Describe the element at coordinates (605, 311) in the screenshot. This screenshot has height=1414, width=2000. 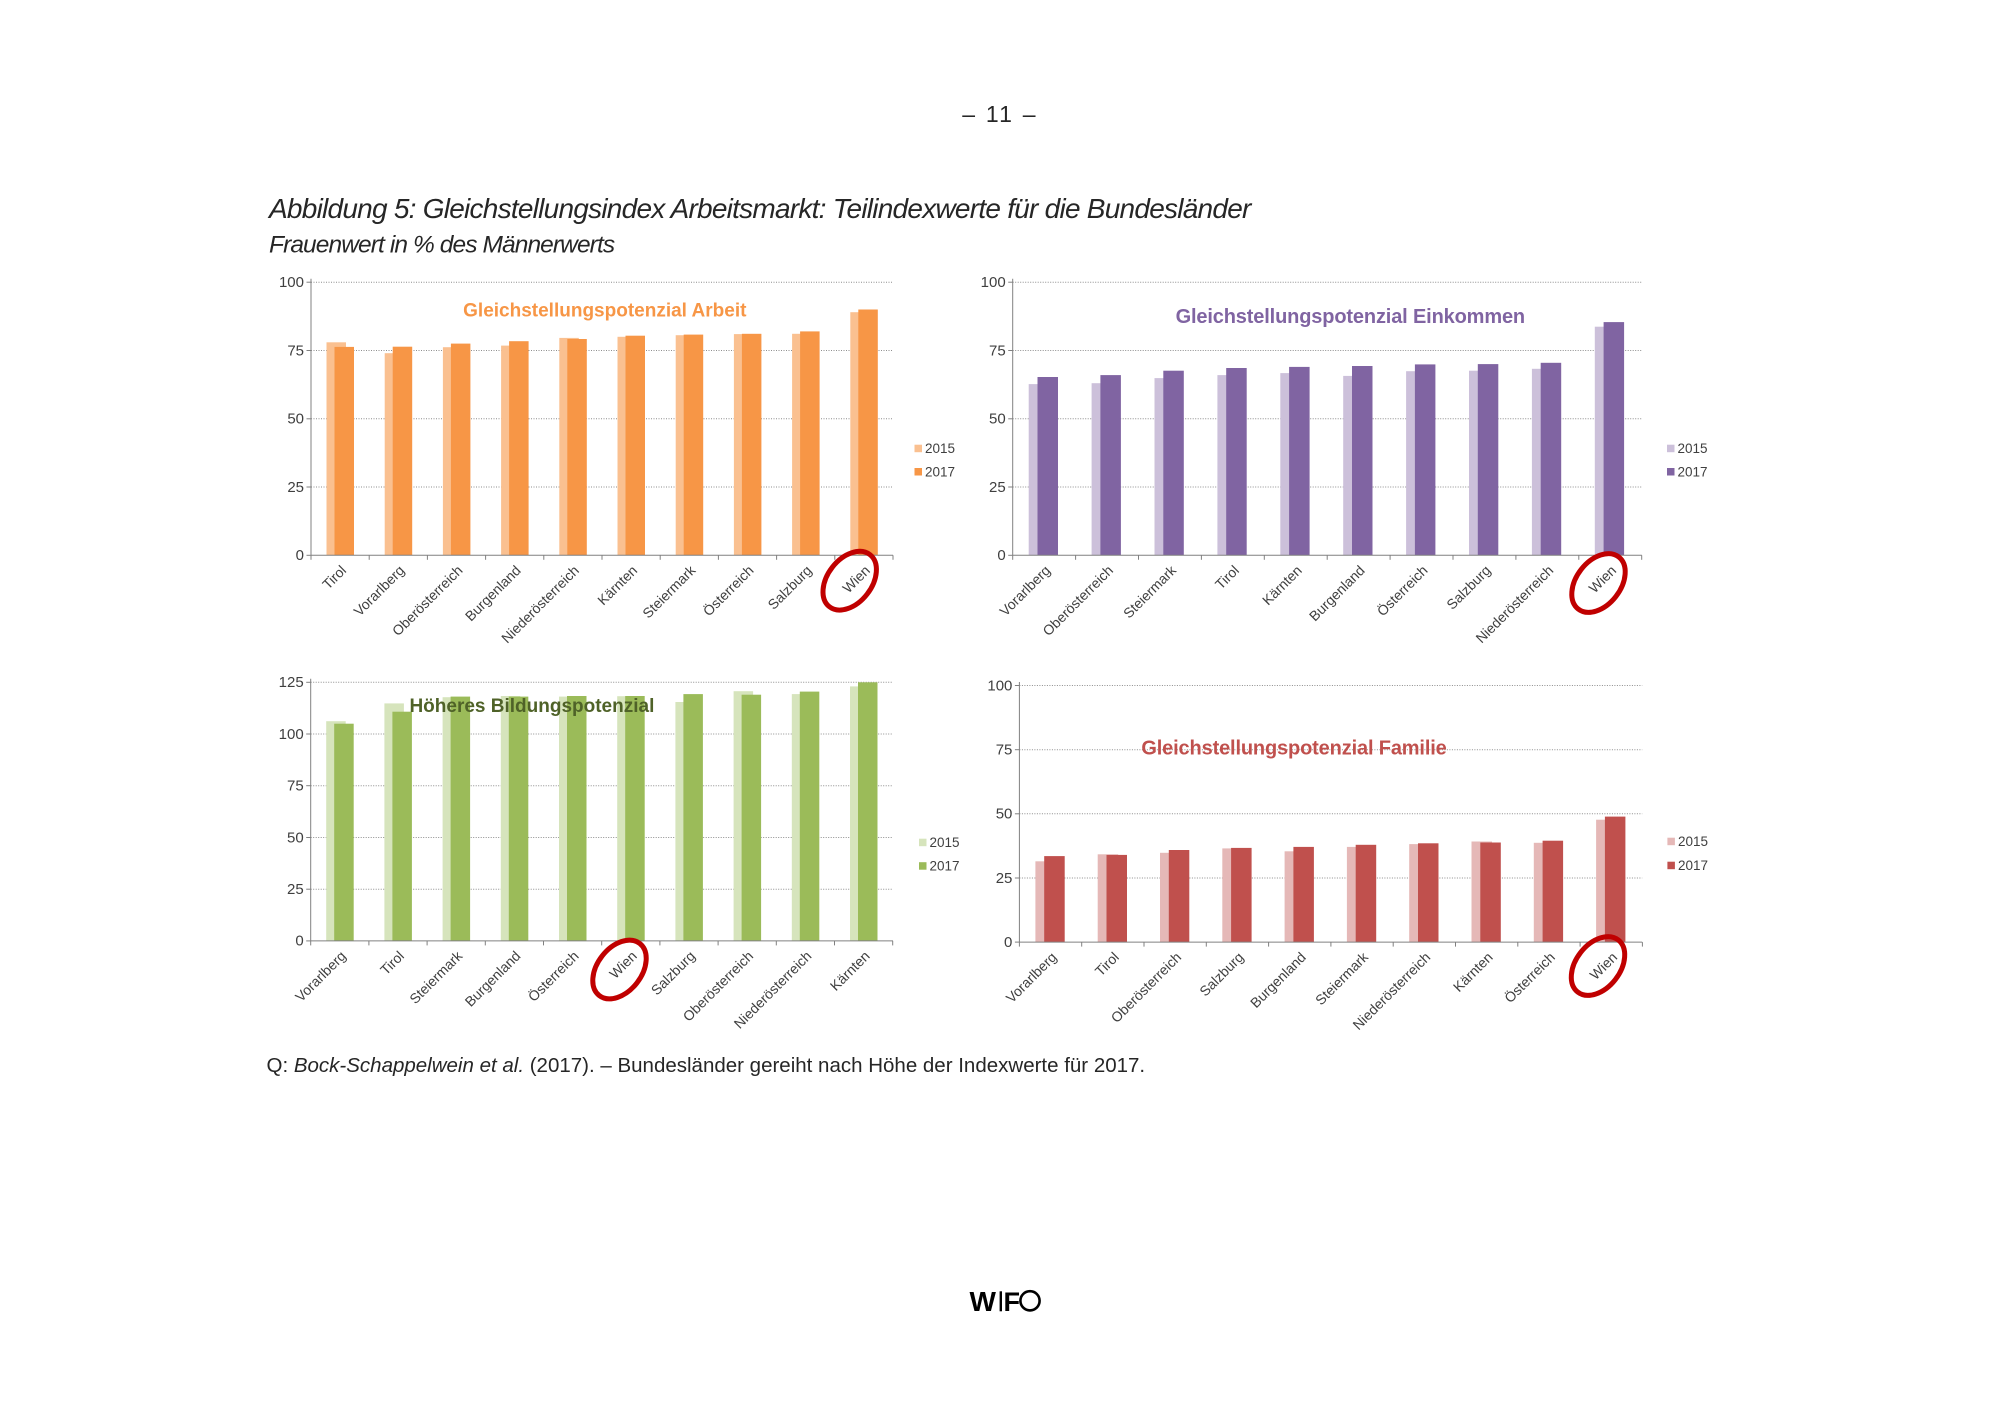
I see `svg-text:Gleichstellungspotenzial Arbei: Gleichstellungspotenzial Arbeit` at that location.